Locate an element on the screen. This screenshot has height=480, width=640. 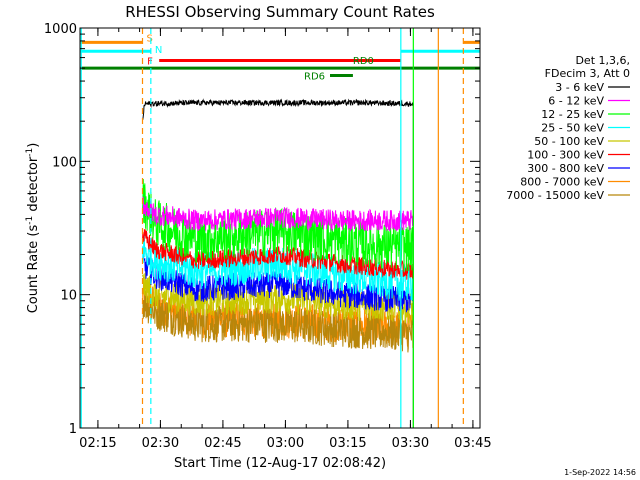
y-tick-label-100: 100 is located at coordinates (64, 162).